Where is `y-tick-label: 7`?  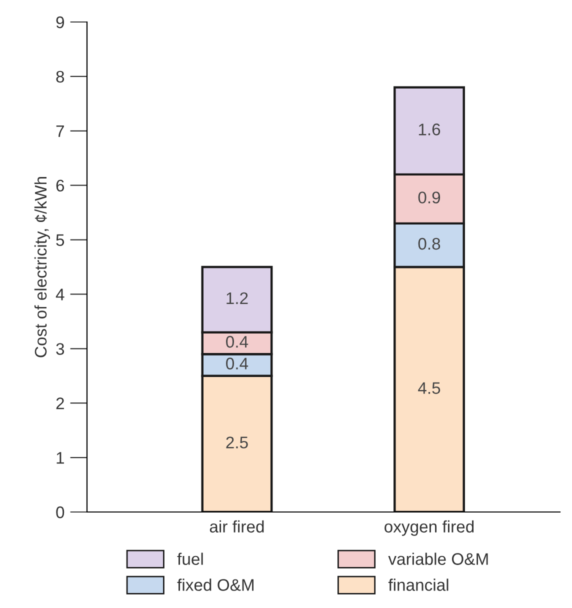
y-tick-label: 7 is located at coordinates (60, 131).